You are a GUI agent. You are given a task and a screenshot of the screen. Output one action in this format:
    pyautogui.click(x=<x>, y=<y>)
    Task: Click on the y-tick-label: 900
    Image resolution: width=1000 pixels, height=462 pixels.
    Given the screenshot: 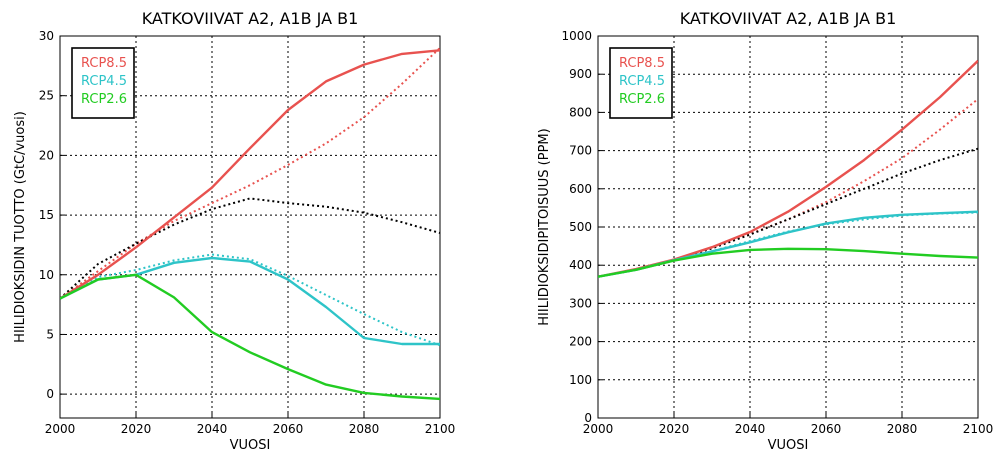 What is the action you would take?
    pyautogui.click(x=580, y=74)
    